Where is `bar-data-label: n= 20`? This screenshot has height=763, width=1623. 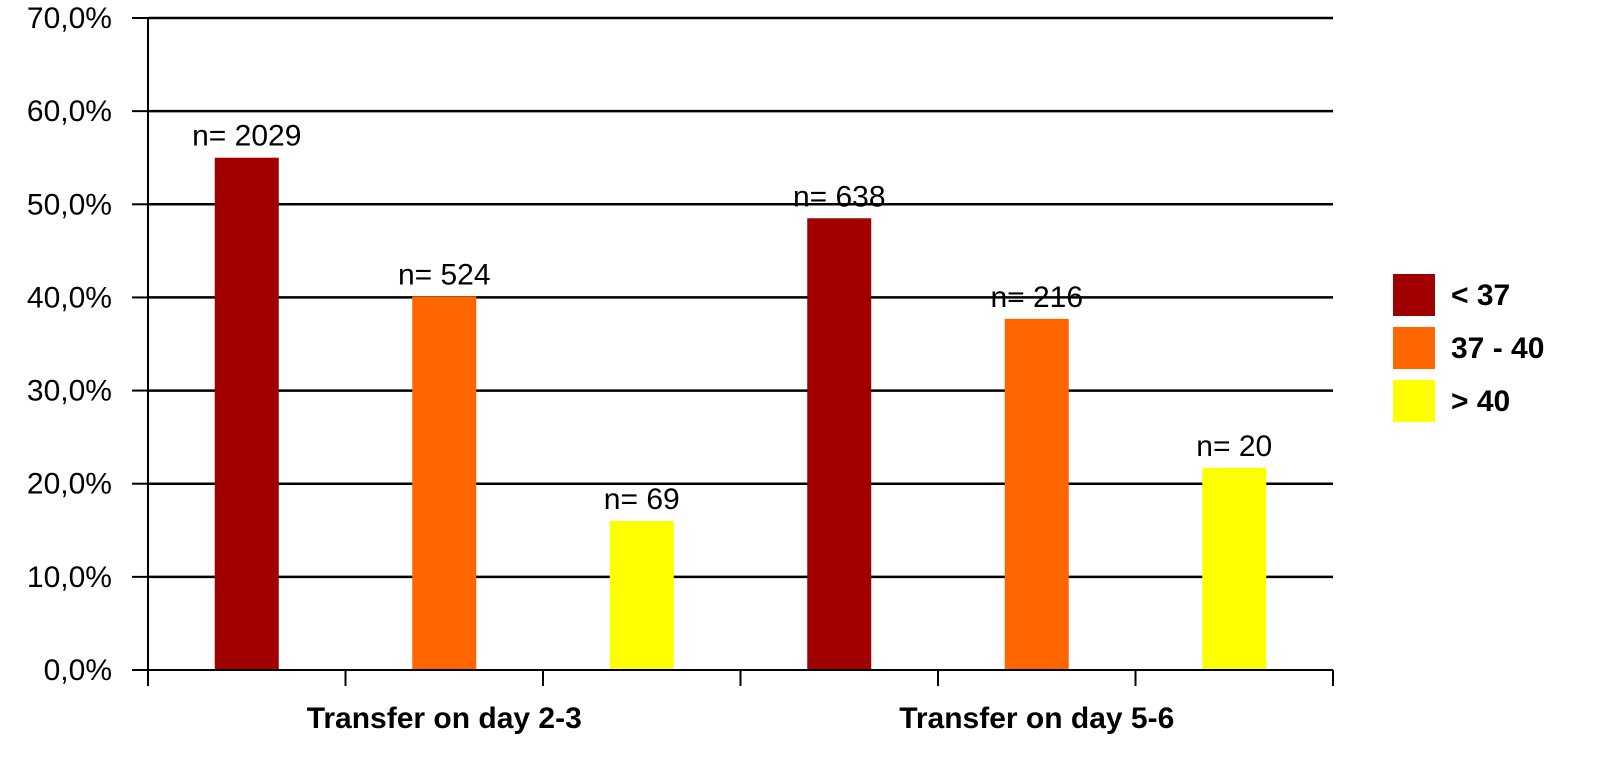
bar-data-label: n= 20 is located at coordinates (1234, 446).